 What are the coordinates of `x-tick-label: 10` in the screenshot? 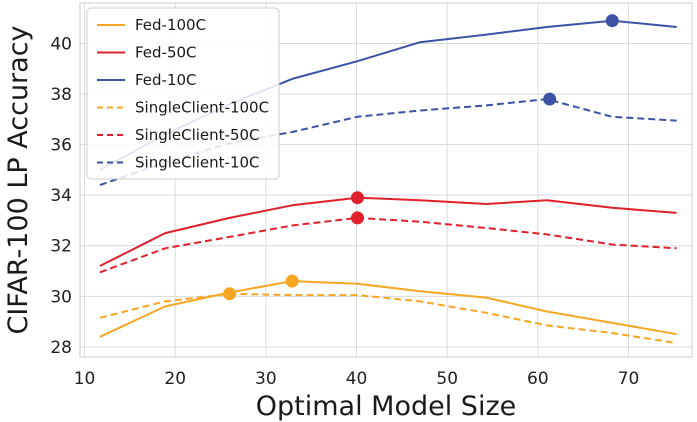 It's located at (85, 379).